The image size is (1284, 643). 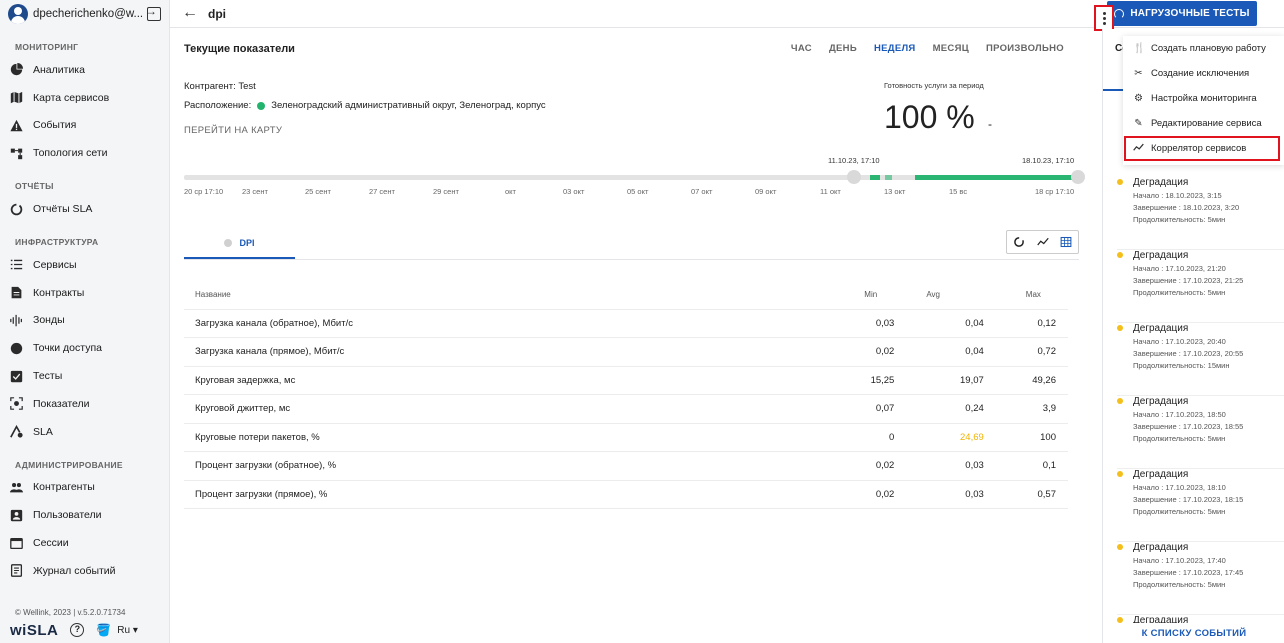 I want to click on sidebar-item-service-map: Карта сервисов, so click(x=84, y=98).